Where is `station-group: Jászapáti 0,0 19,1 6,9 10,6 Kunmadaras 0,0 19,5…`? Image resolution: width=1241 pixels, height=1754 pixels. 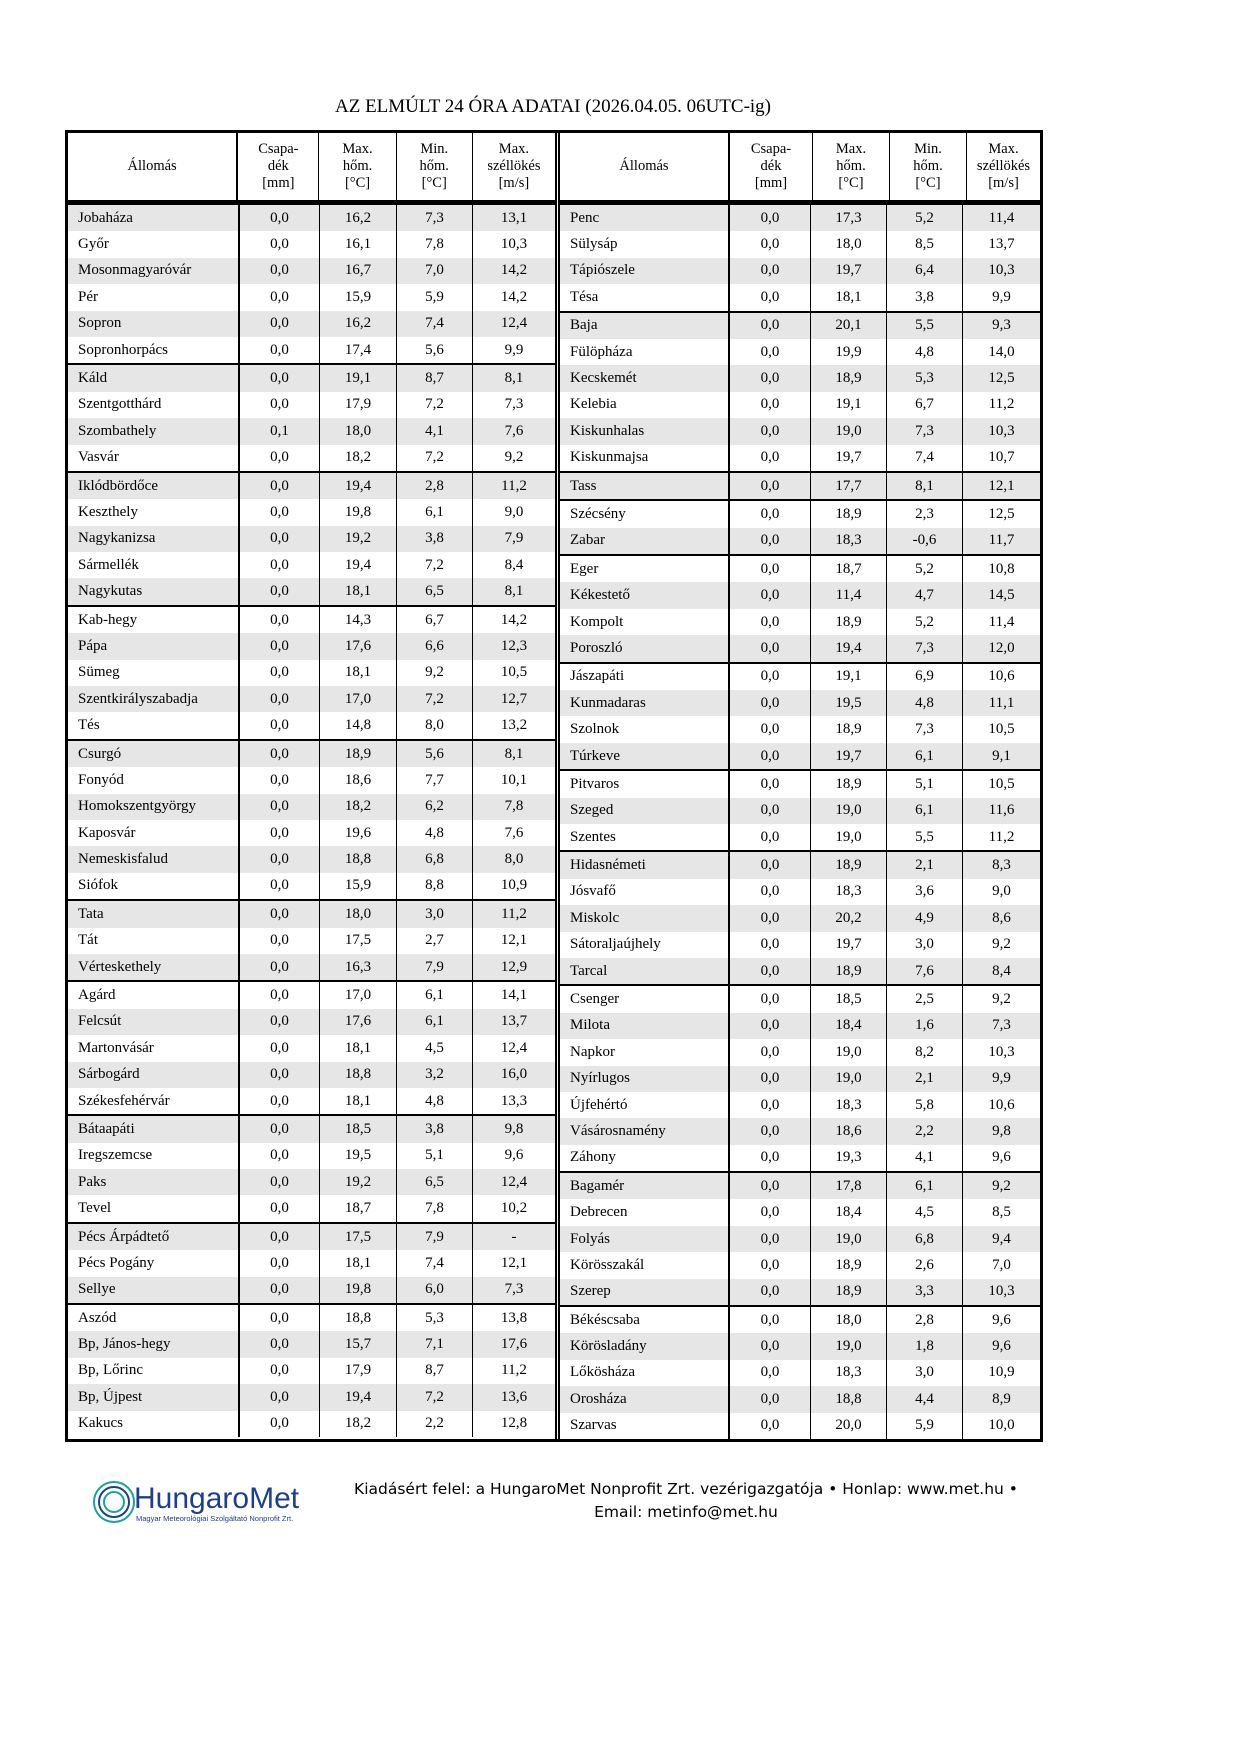 station-group: Jászapáti 0,0 19,1 6,9 10,6 Kunmadaras 0,0 19,5… is located at coordinates (800, 715).